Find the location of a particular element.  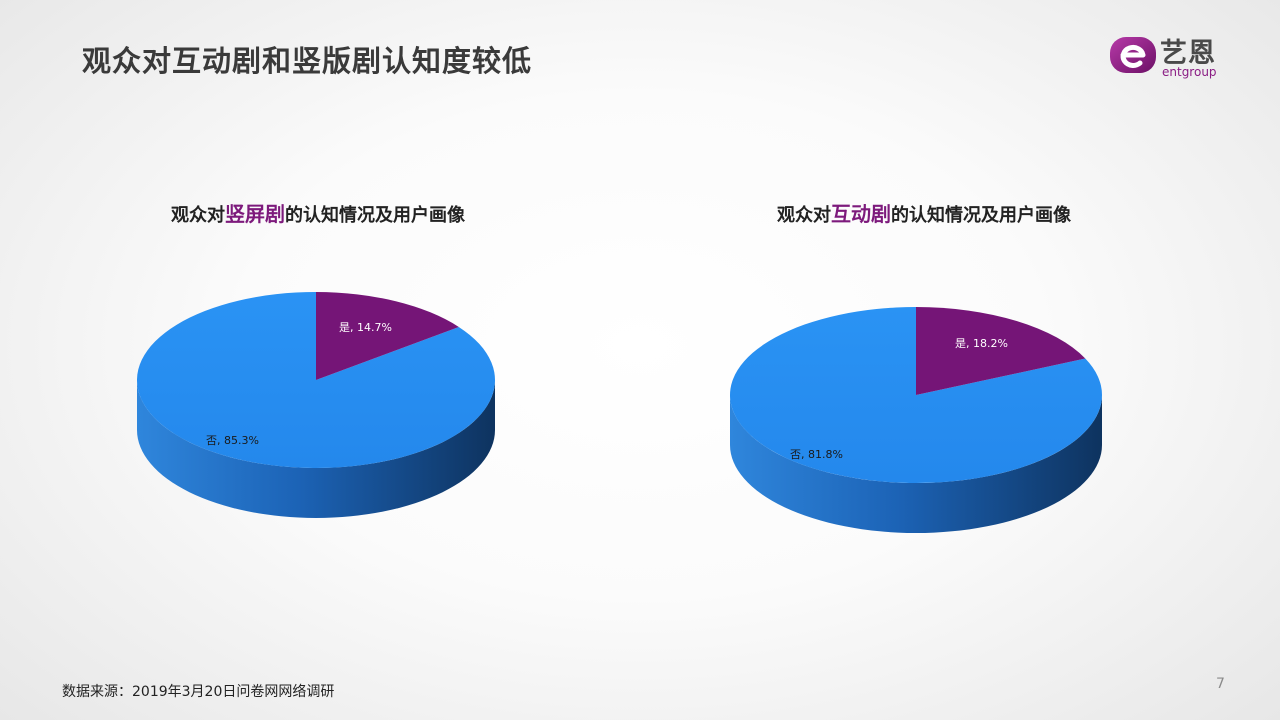

pie-chart-vertical: 是, 14.7% 否, 85.3% is located at coordinates (316, 405).